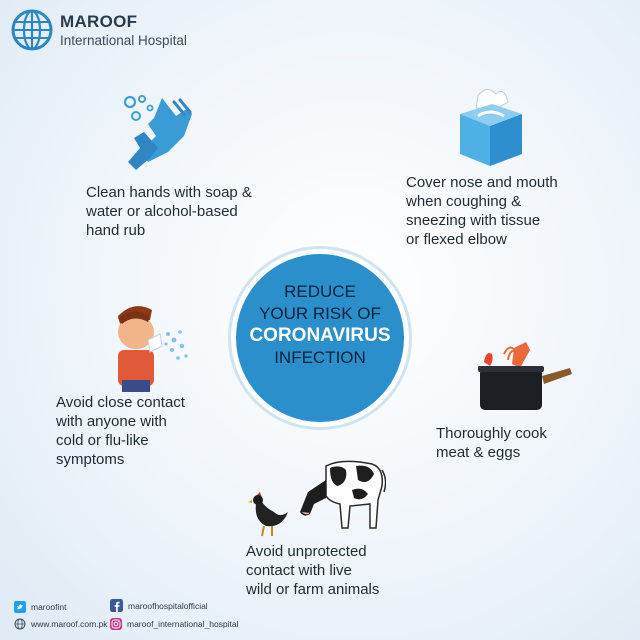 The height and width of the screenshot is (640, 640). I want to click on brand-name: MAROOF, so click(99, 21).